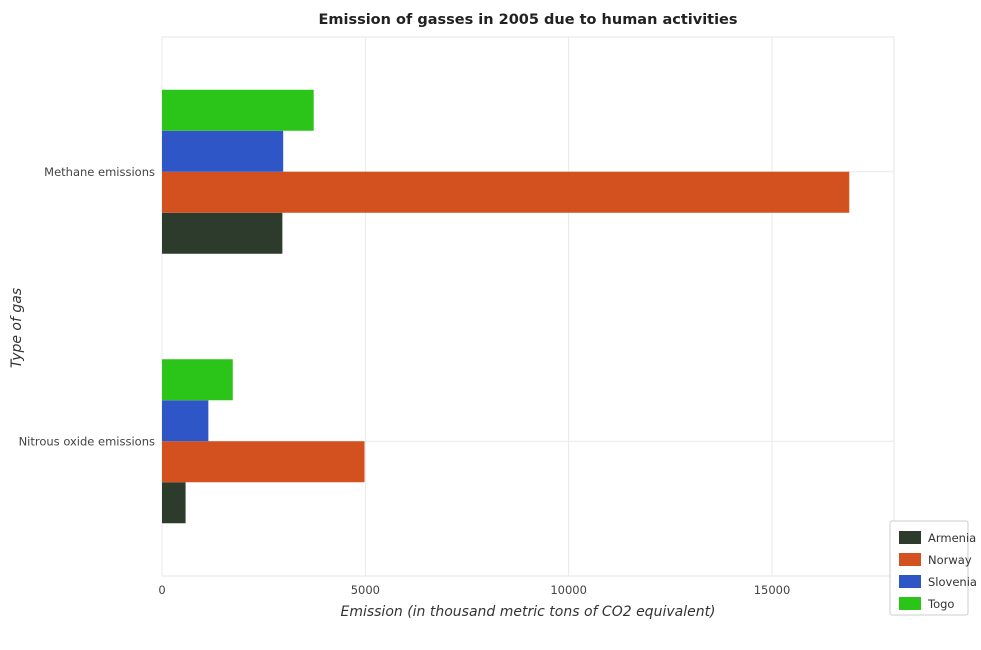 The height and width of the screenshot is (650, 981). Describe the element at coordinates (87, 307) in the screenshot. I see `category-labels: Methane emissions Nitrous oxide emissions` at that location.